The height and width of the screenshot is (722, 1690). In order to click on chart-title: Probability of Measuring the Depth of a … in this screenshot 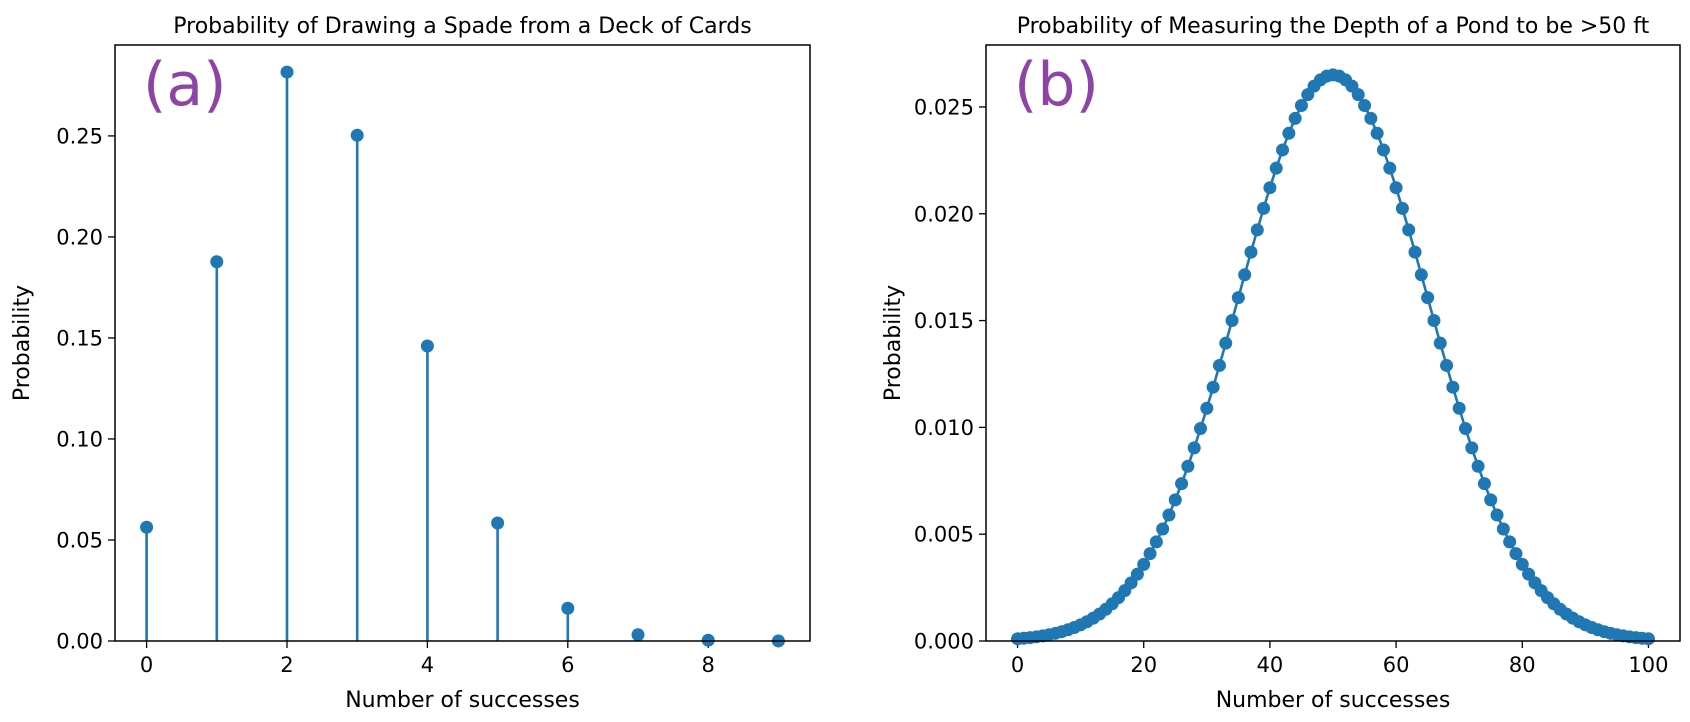, I will do `click(1333, 26)`.